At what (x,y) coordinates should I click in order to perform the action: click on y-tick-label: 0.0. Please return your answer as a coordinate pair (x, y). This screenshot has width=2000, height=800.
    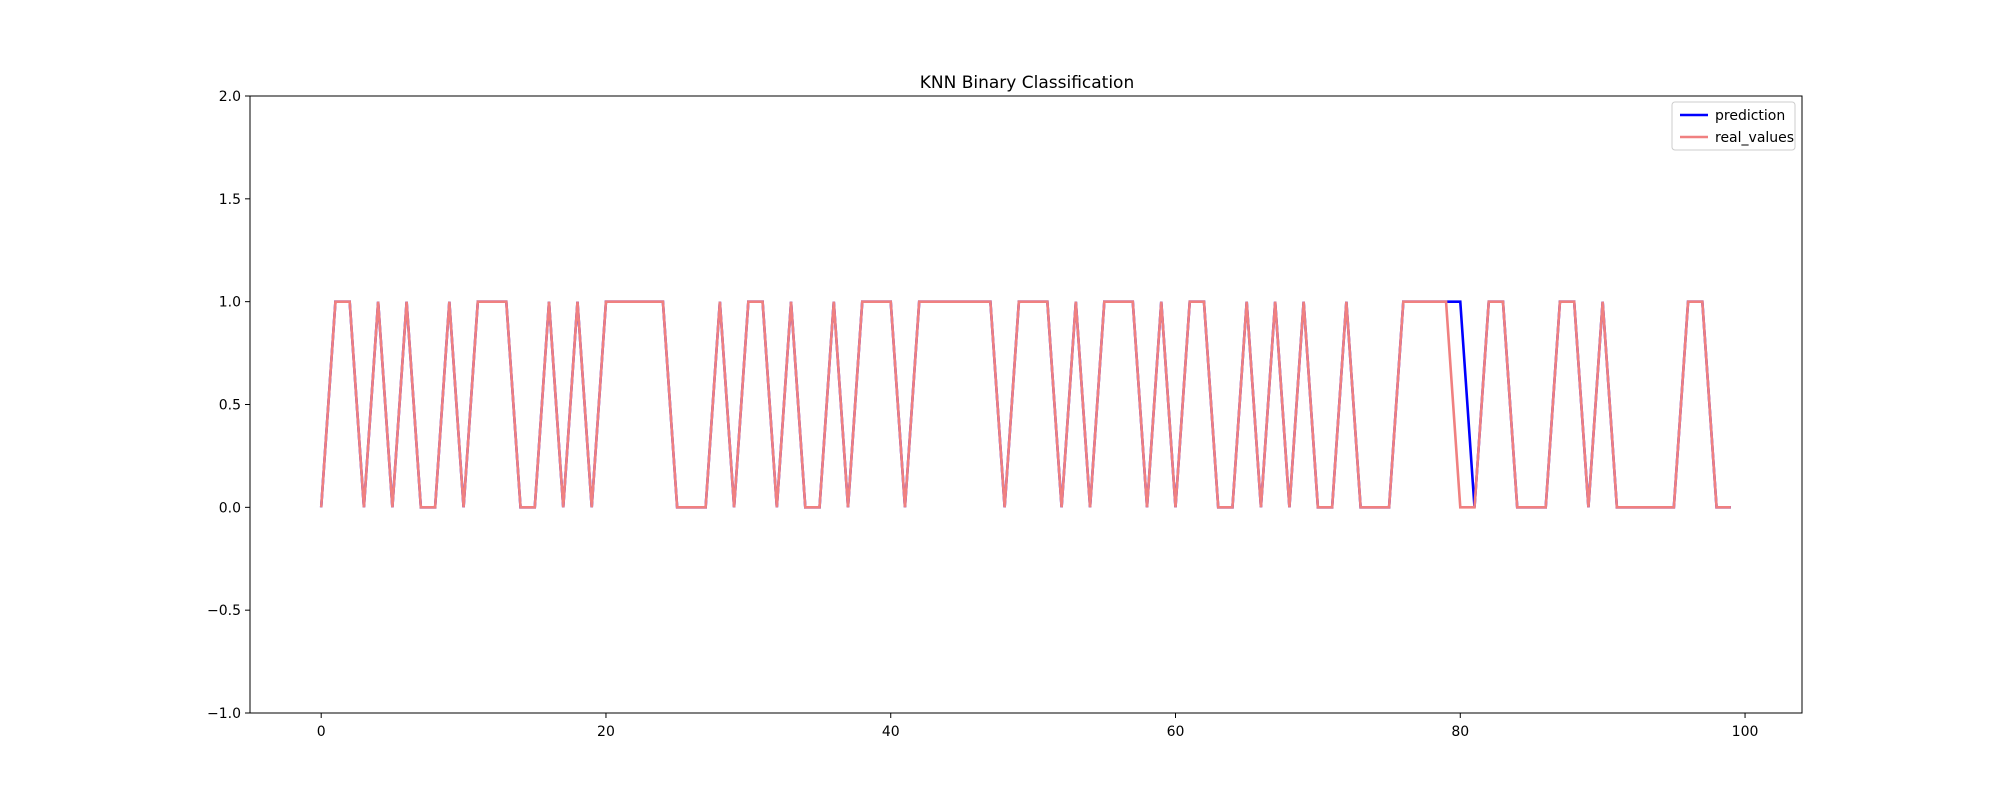
    Looking at the image, I should click on (230, 508).